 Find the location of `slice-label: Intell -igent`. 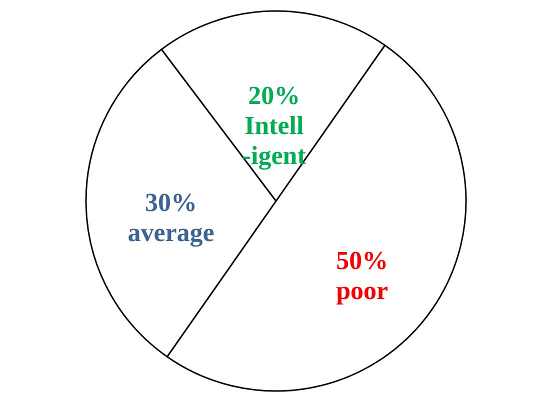

slice-label: Intell -igent is located at coordinates (274, 140).